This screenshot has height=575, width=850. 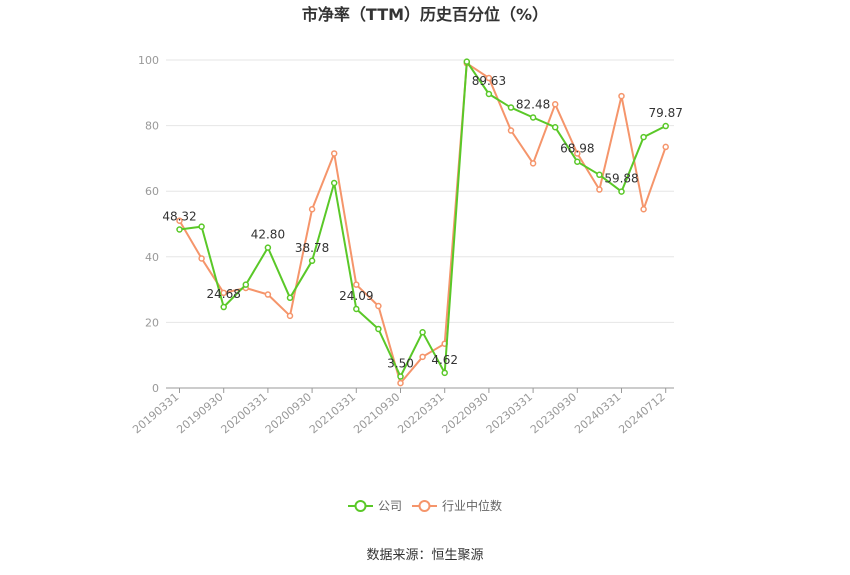 What do you see at coordinates (420, 413) in the screenshot?
I see `x-tick-label: 20220331` at bounding box center [420, 413].